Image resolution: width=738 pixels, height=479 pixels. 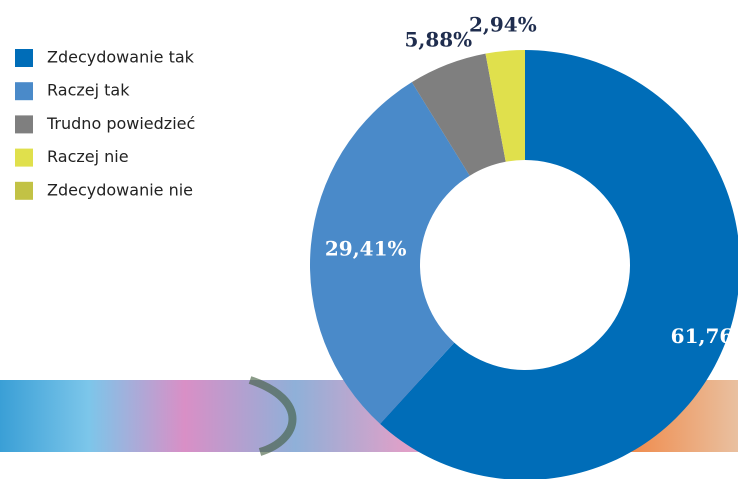 I want to click on value-label: 29,41%, so click(x=366, y=249).